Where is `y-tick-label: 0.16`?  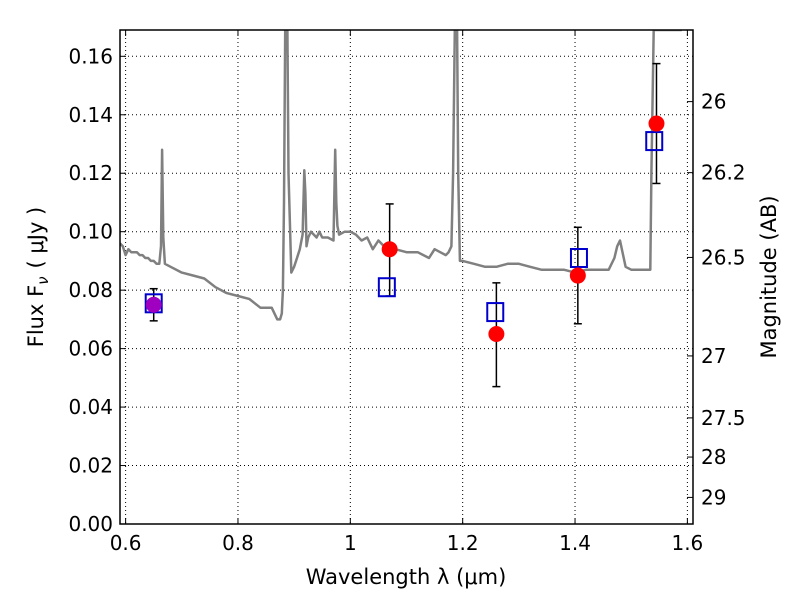
y-tick-label: 0.16 is located at coordinates (90, 56).